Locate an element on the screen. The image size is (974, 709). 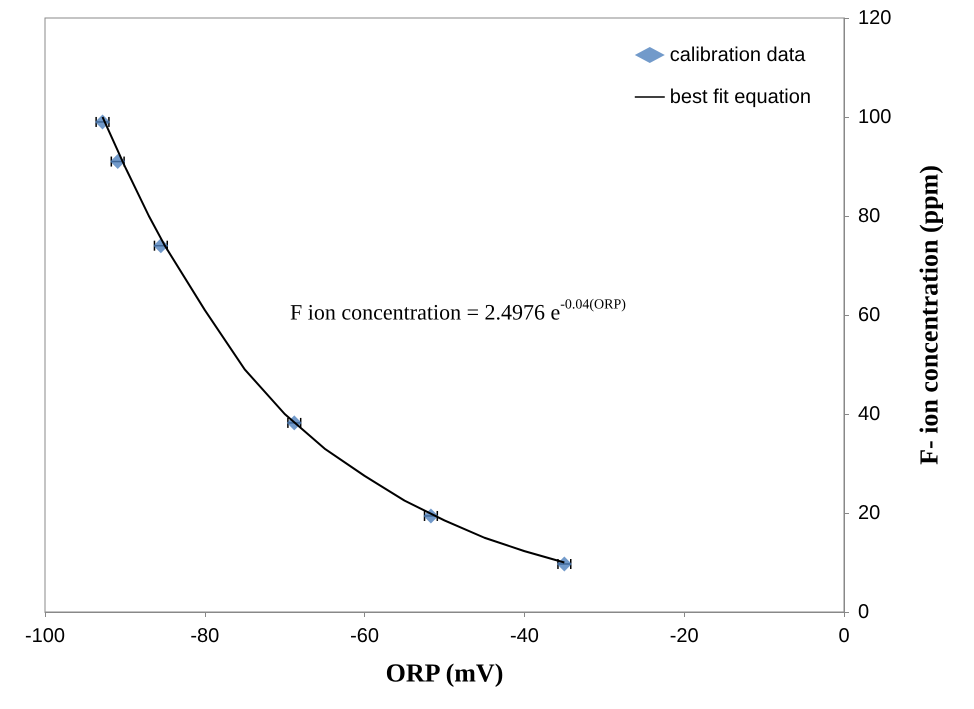
y-tick-label: 40 is located at coordinates (869, 414).